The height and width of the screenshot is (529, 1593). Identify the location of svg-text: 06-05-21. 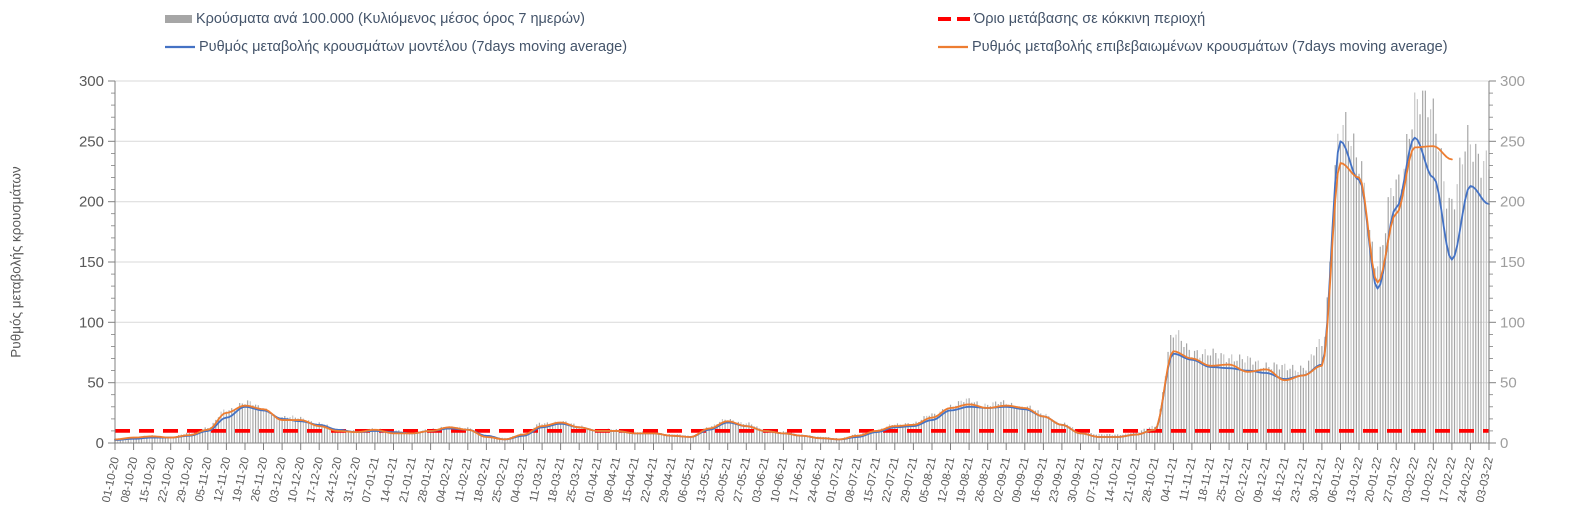
(686, 480).